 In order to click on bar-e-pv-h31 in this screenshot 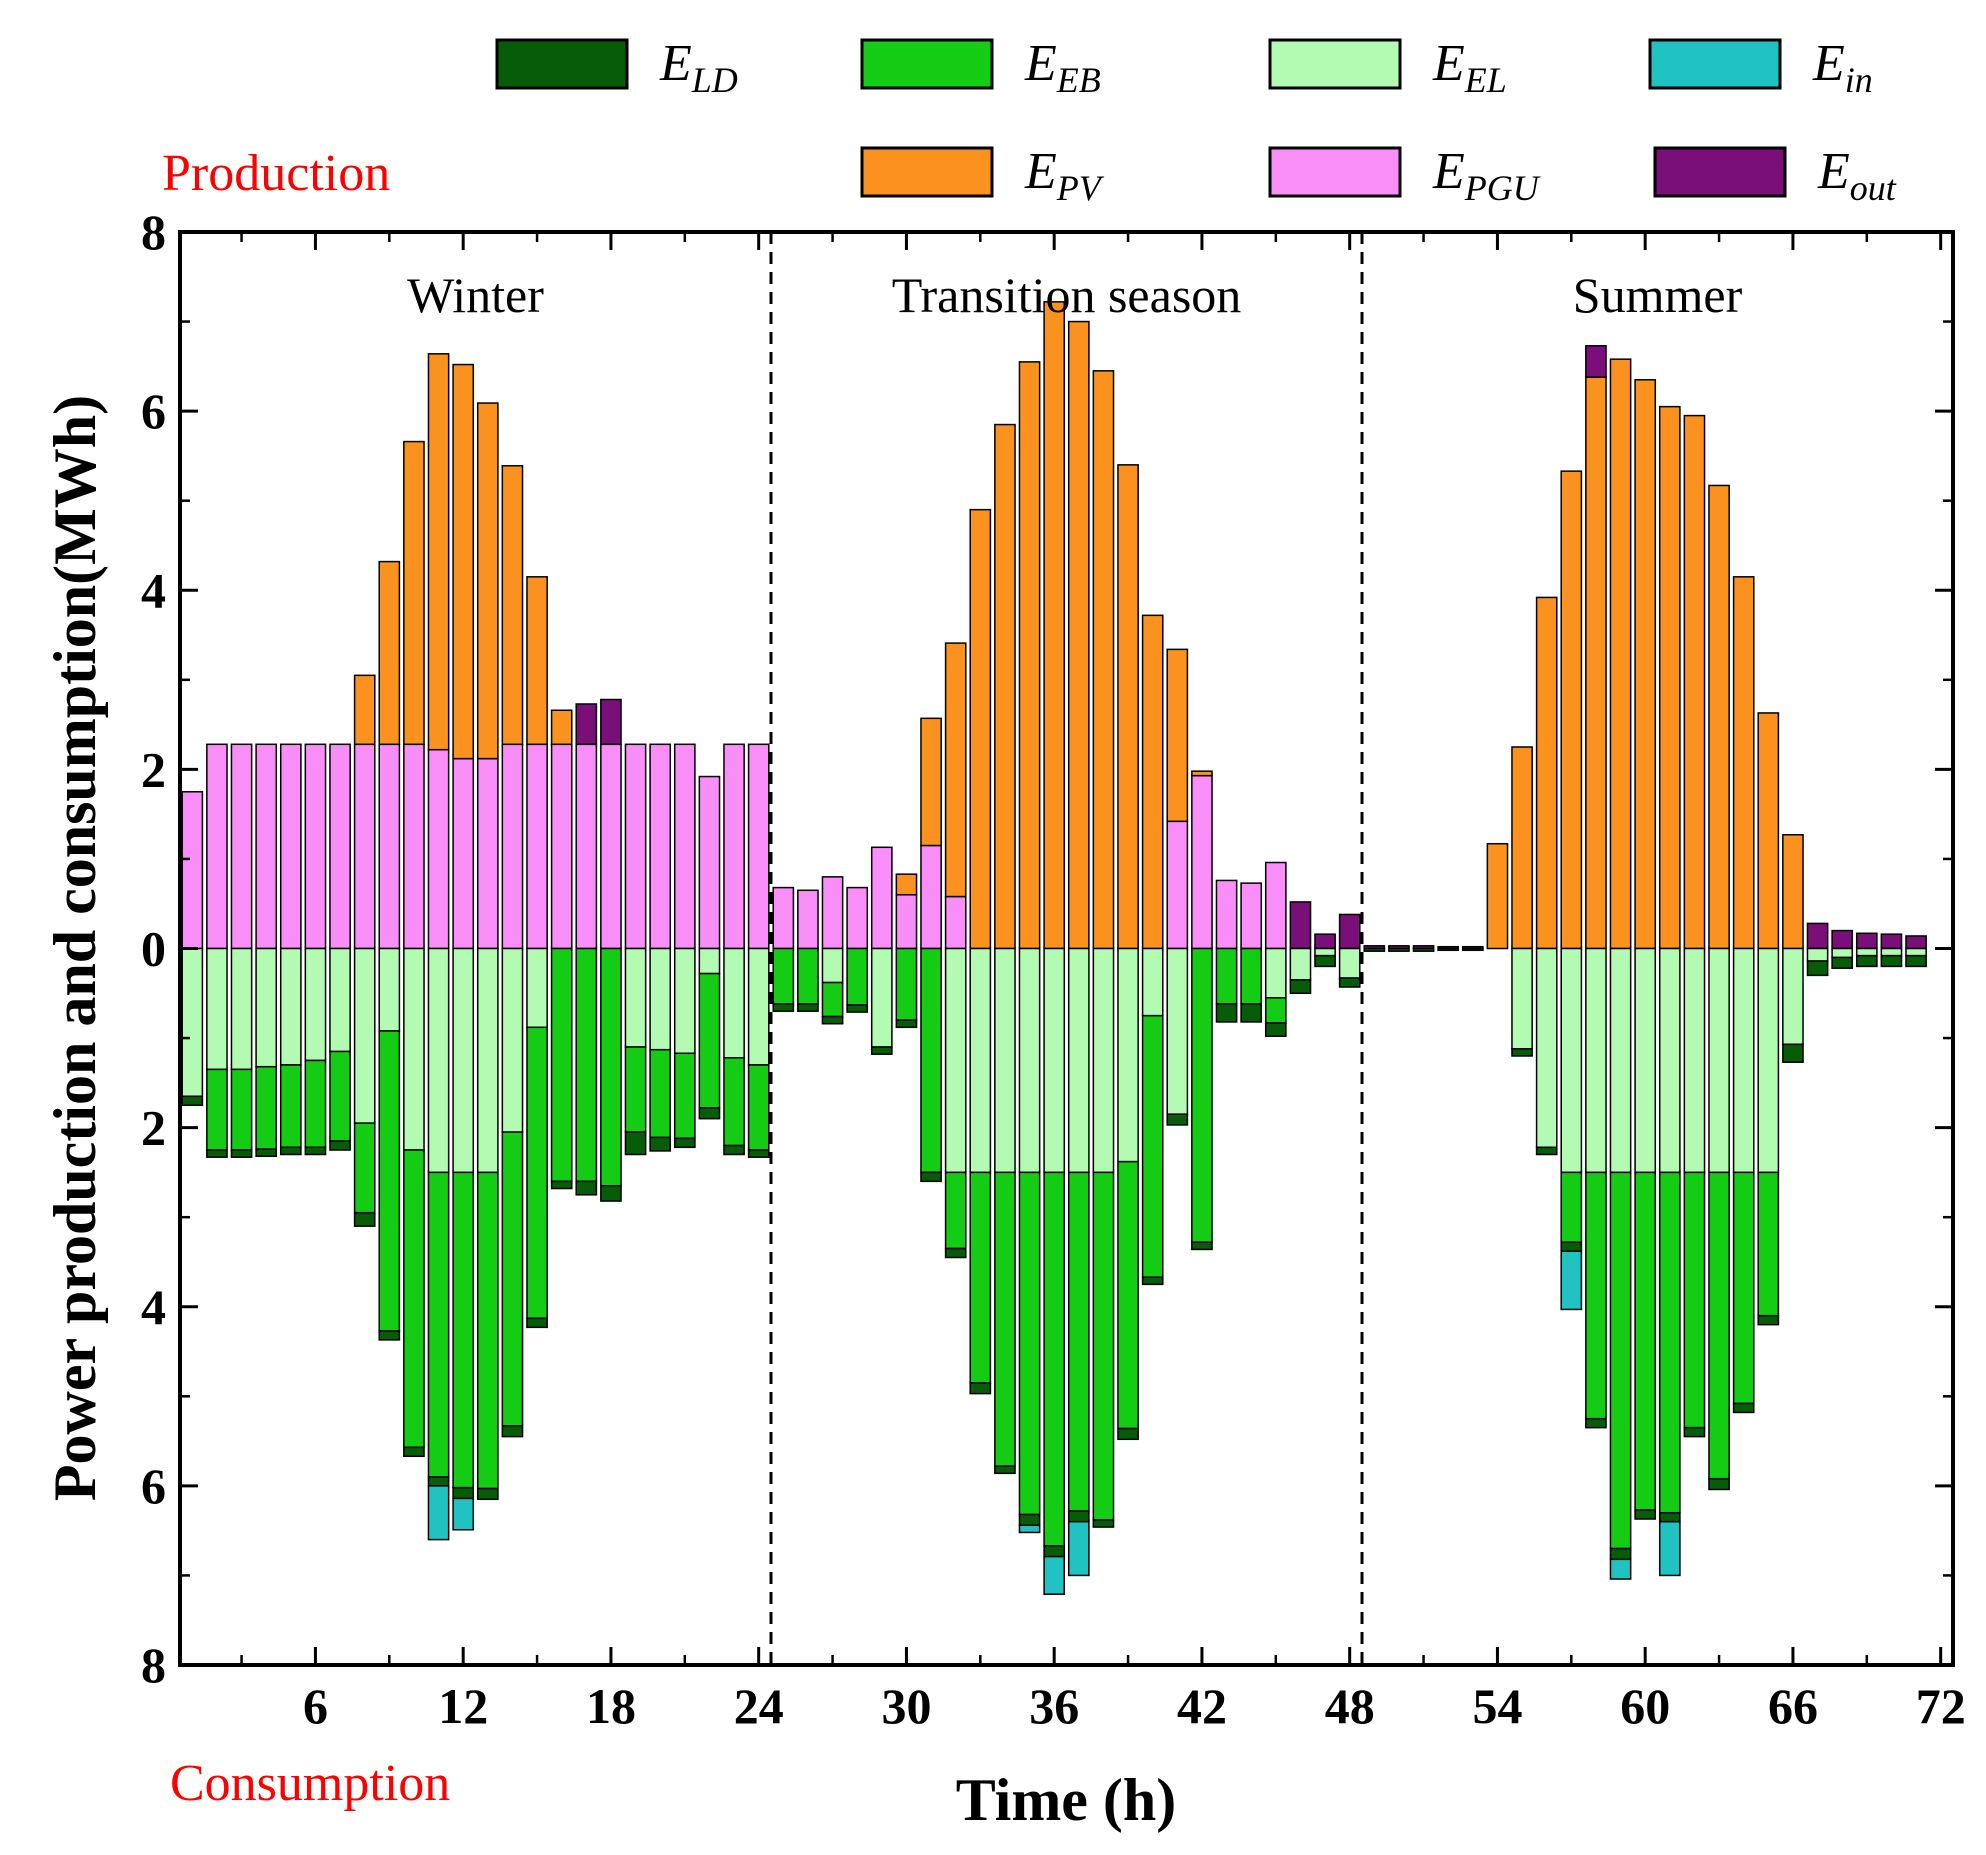, I will do `click(931, 782)`.